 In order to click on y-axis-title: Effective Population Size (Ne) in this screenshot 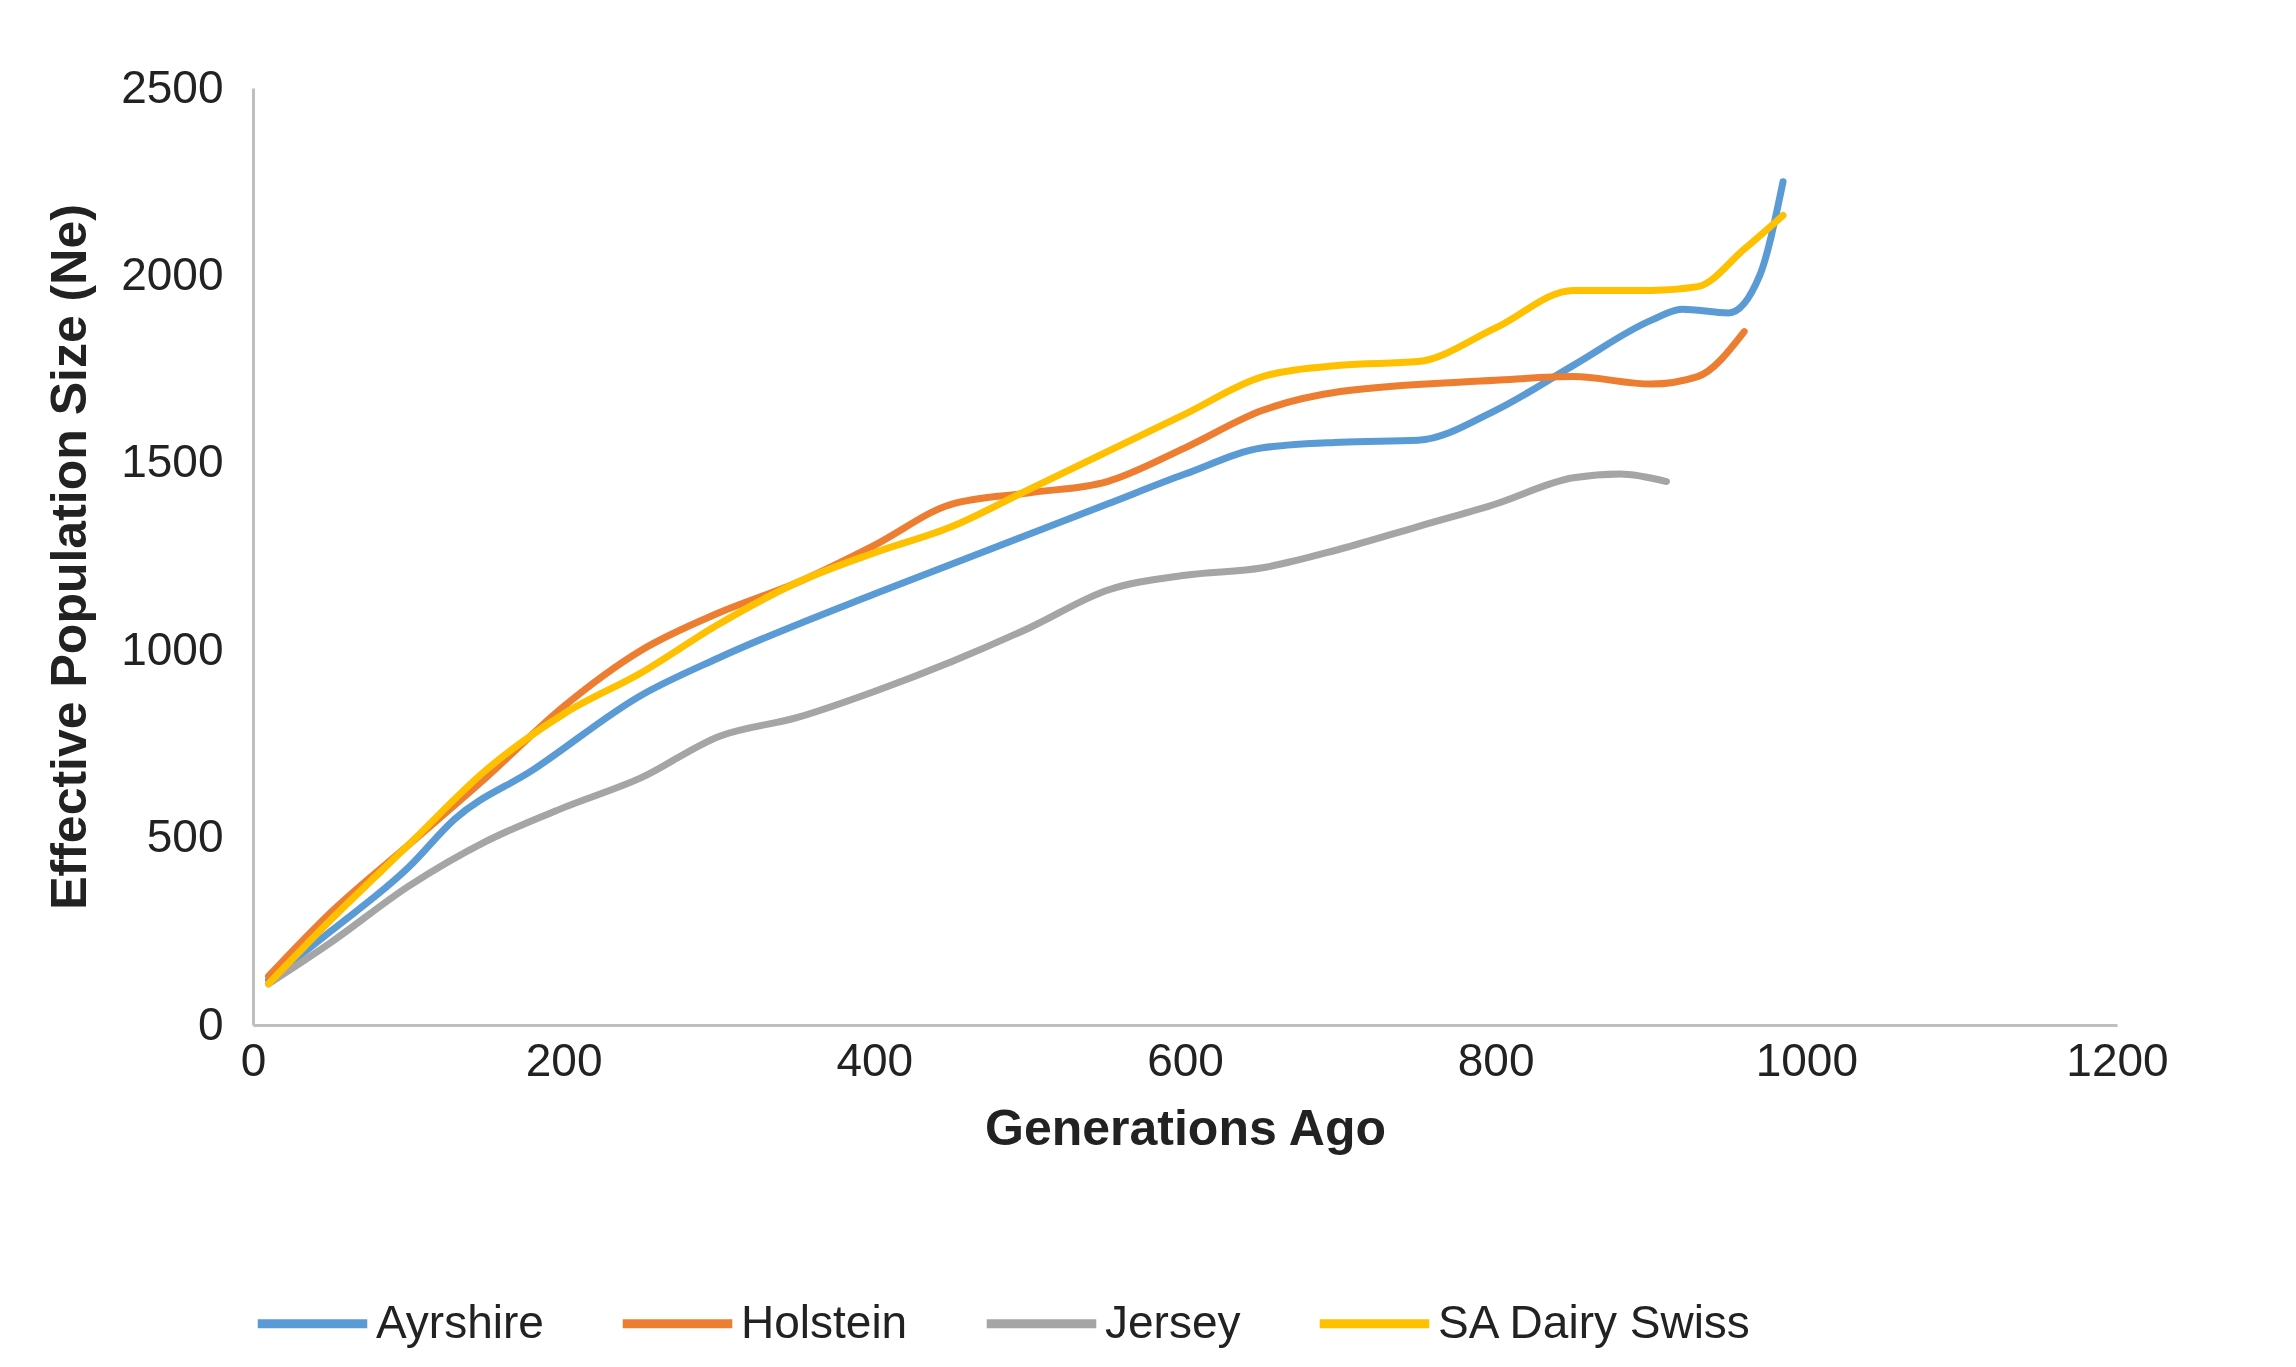, I will do `click(69, 557)`.